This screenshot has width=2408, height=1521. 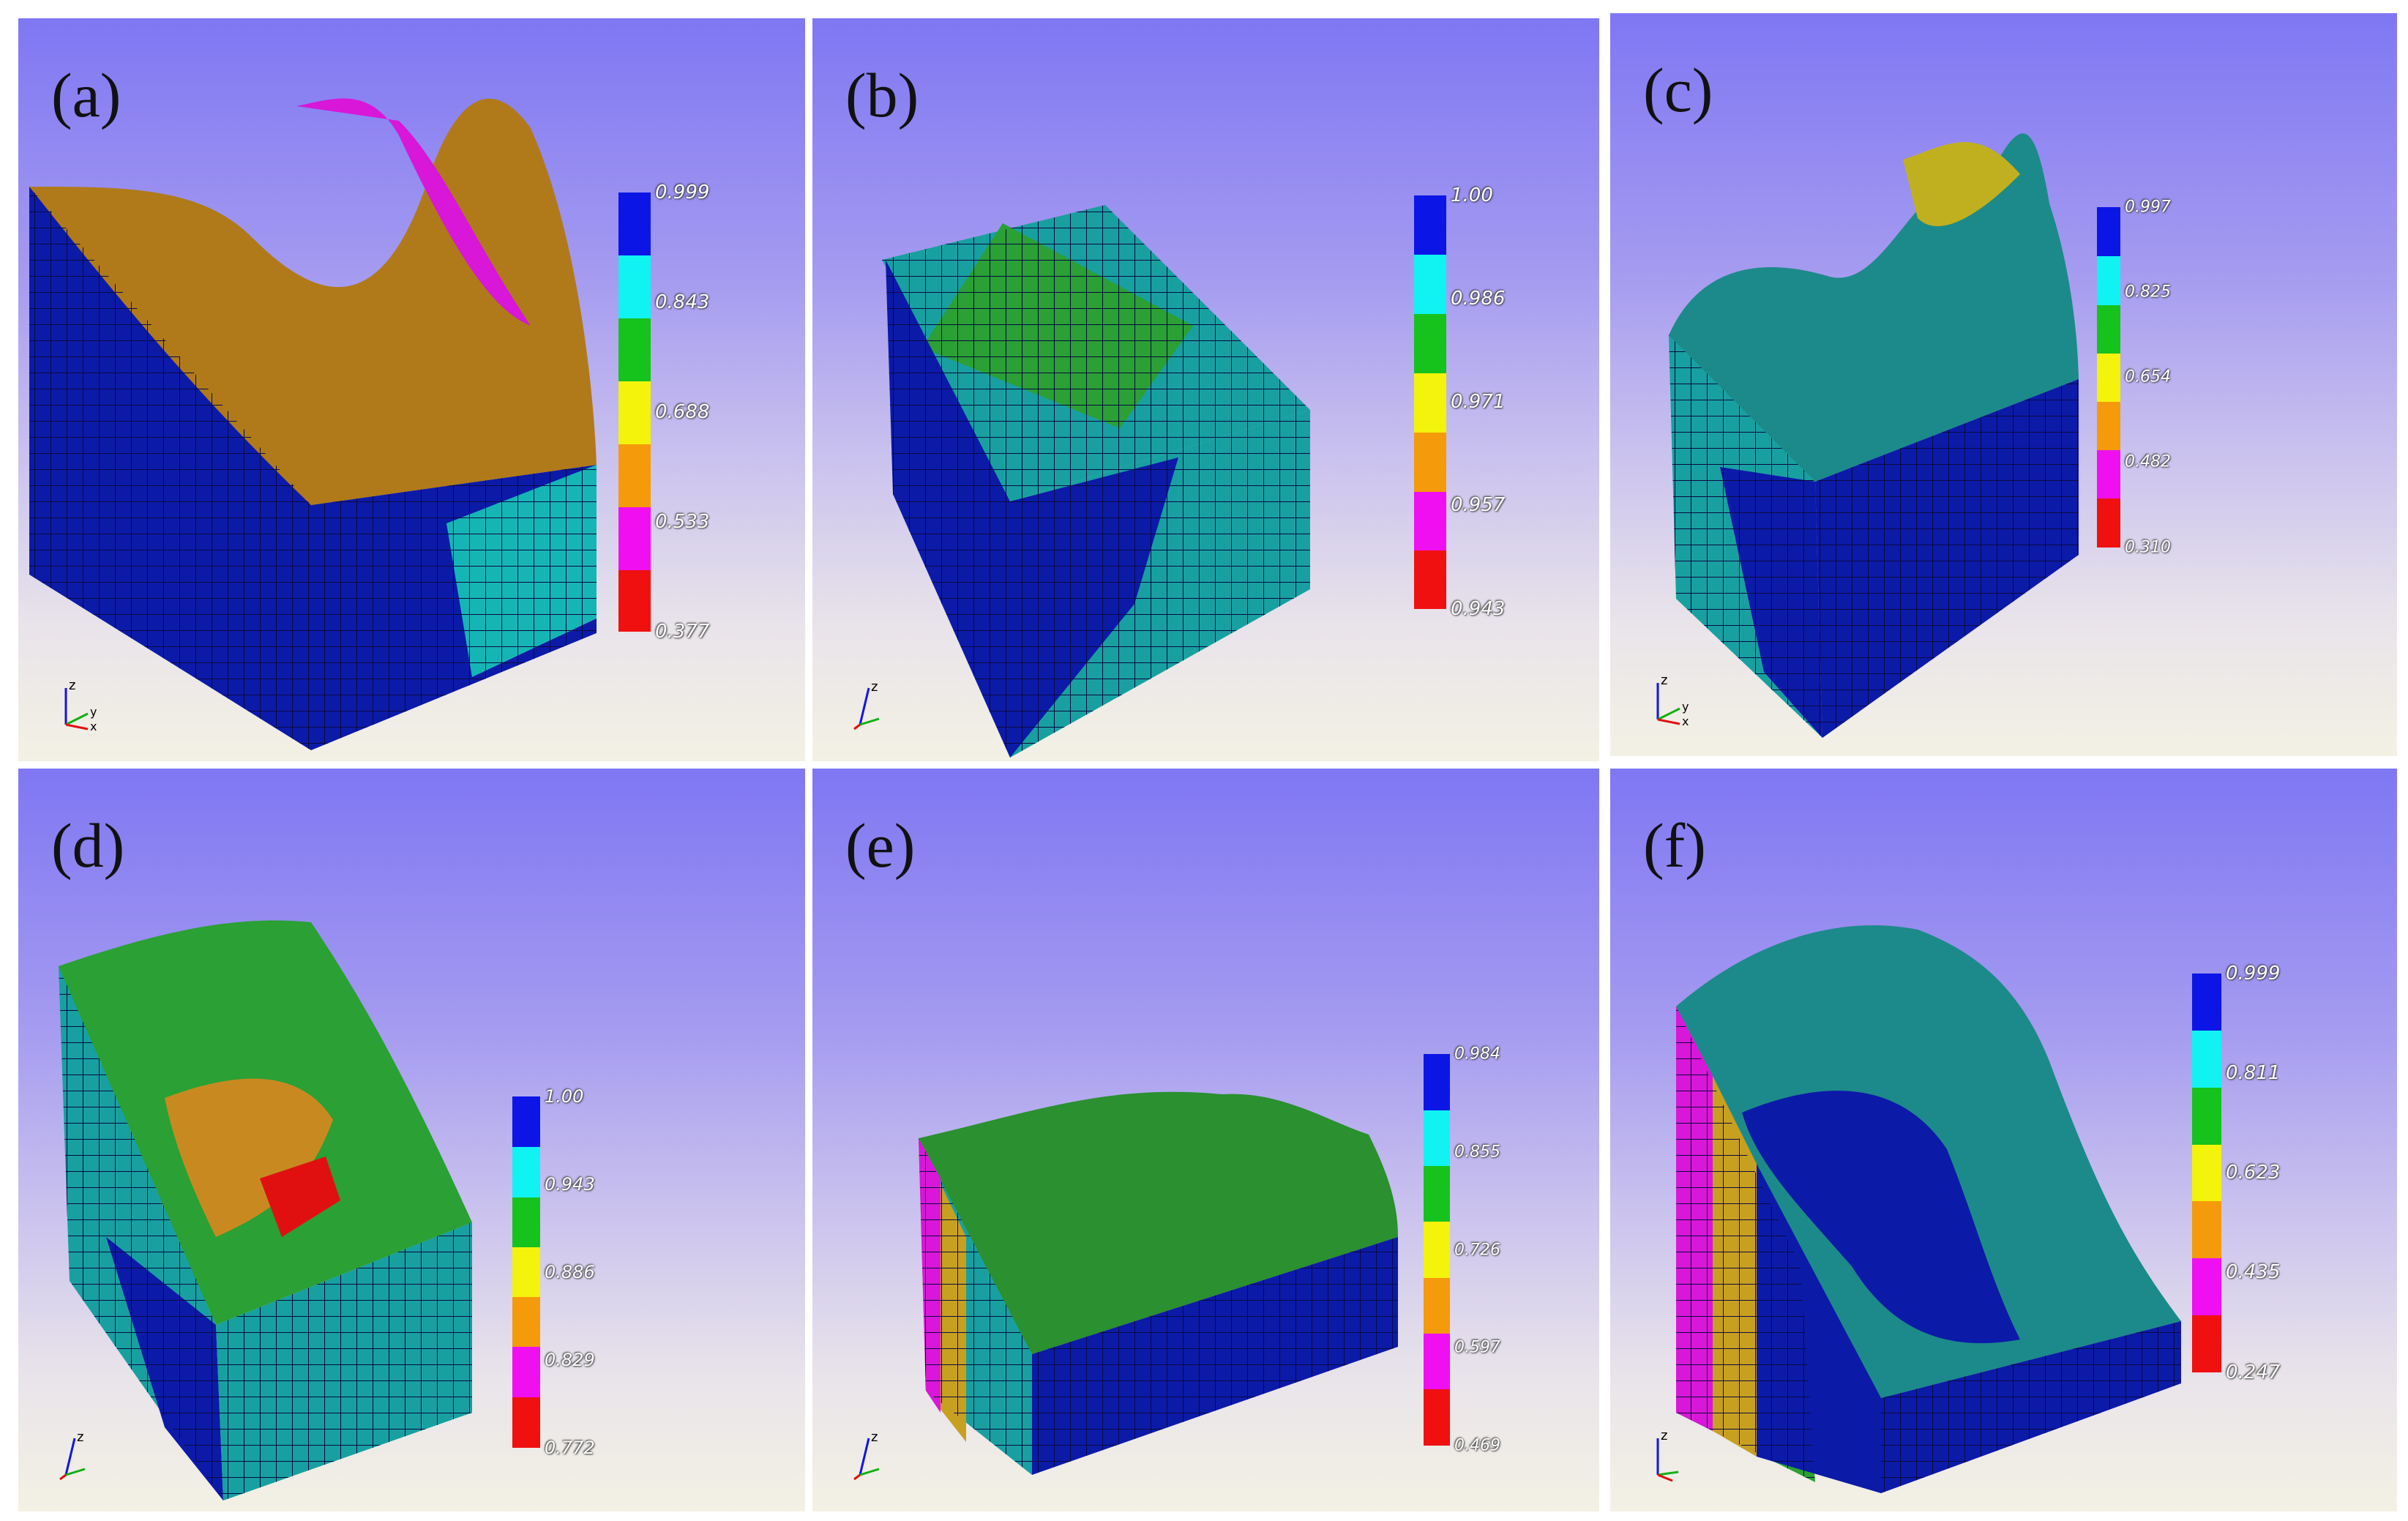 What do you see at coordinates (1674, 845) in the screenshot?
I see `panel-label-f: (f)` at bounding box center [1674, 845].